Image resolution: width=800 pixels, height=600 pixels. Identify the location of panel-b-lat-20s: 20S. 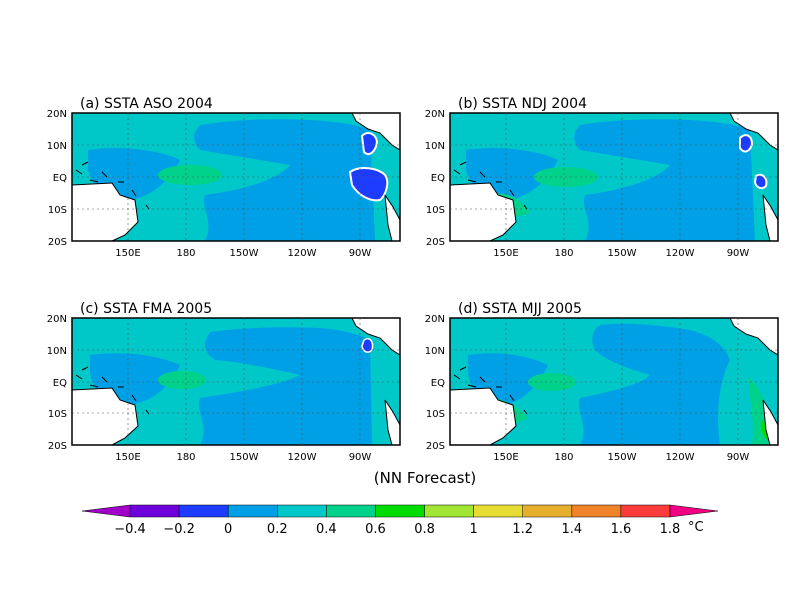
(435, 242).